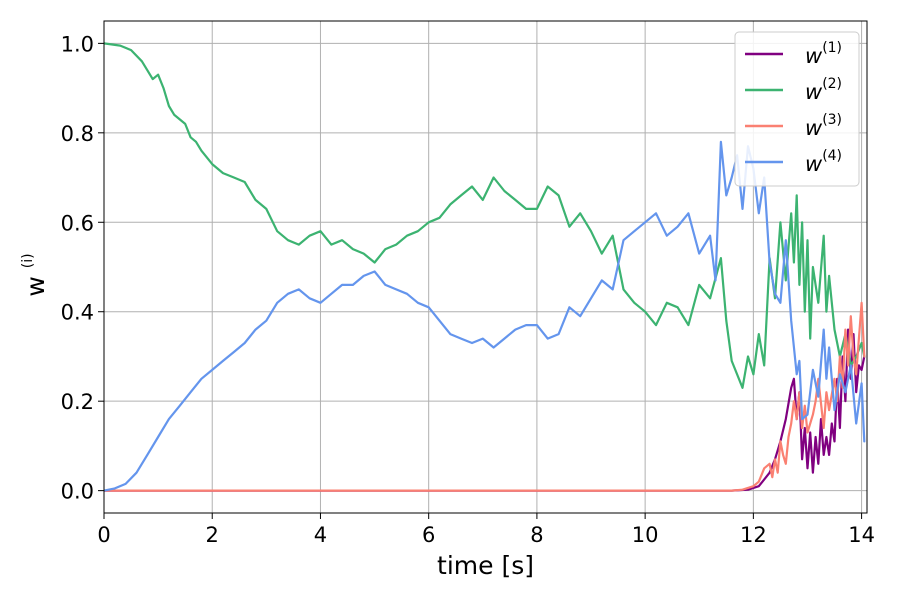  What do you see at coordinates (28, 260) in the screenshot?
I see `y-axis-title-sup: (i)` at bounding box center [28, 260].